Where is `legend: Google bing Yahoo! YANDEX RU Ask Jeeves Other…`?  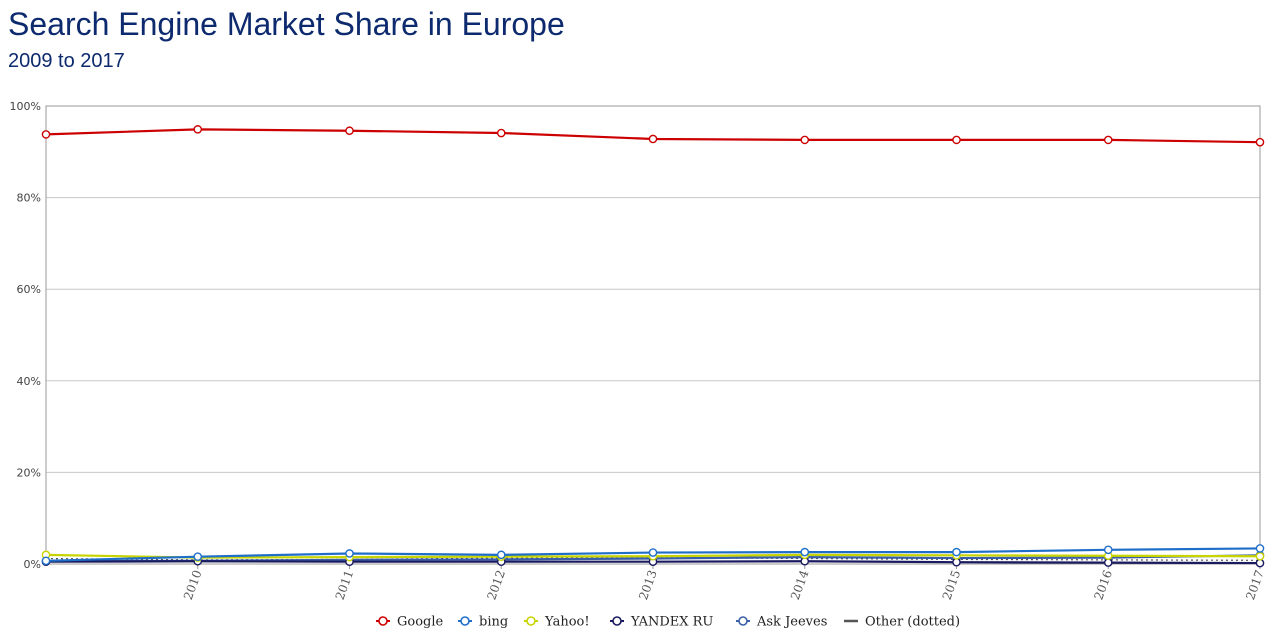
legend: Google bing Yahoo! YANDEX RU Ask Jeeves Other… is located at coordinates (668, 622).